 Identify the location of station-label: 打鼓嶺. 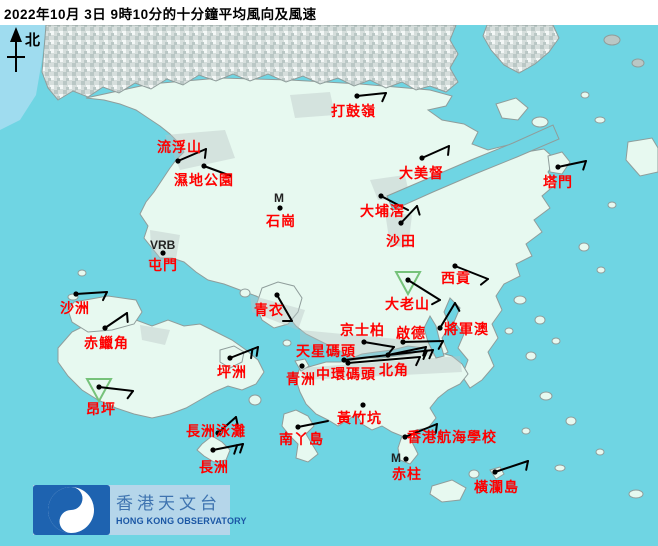
(353, 111).